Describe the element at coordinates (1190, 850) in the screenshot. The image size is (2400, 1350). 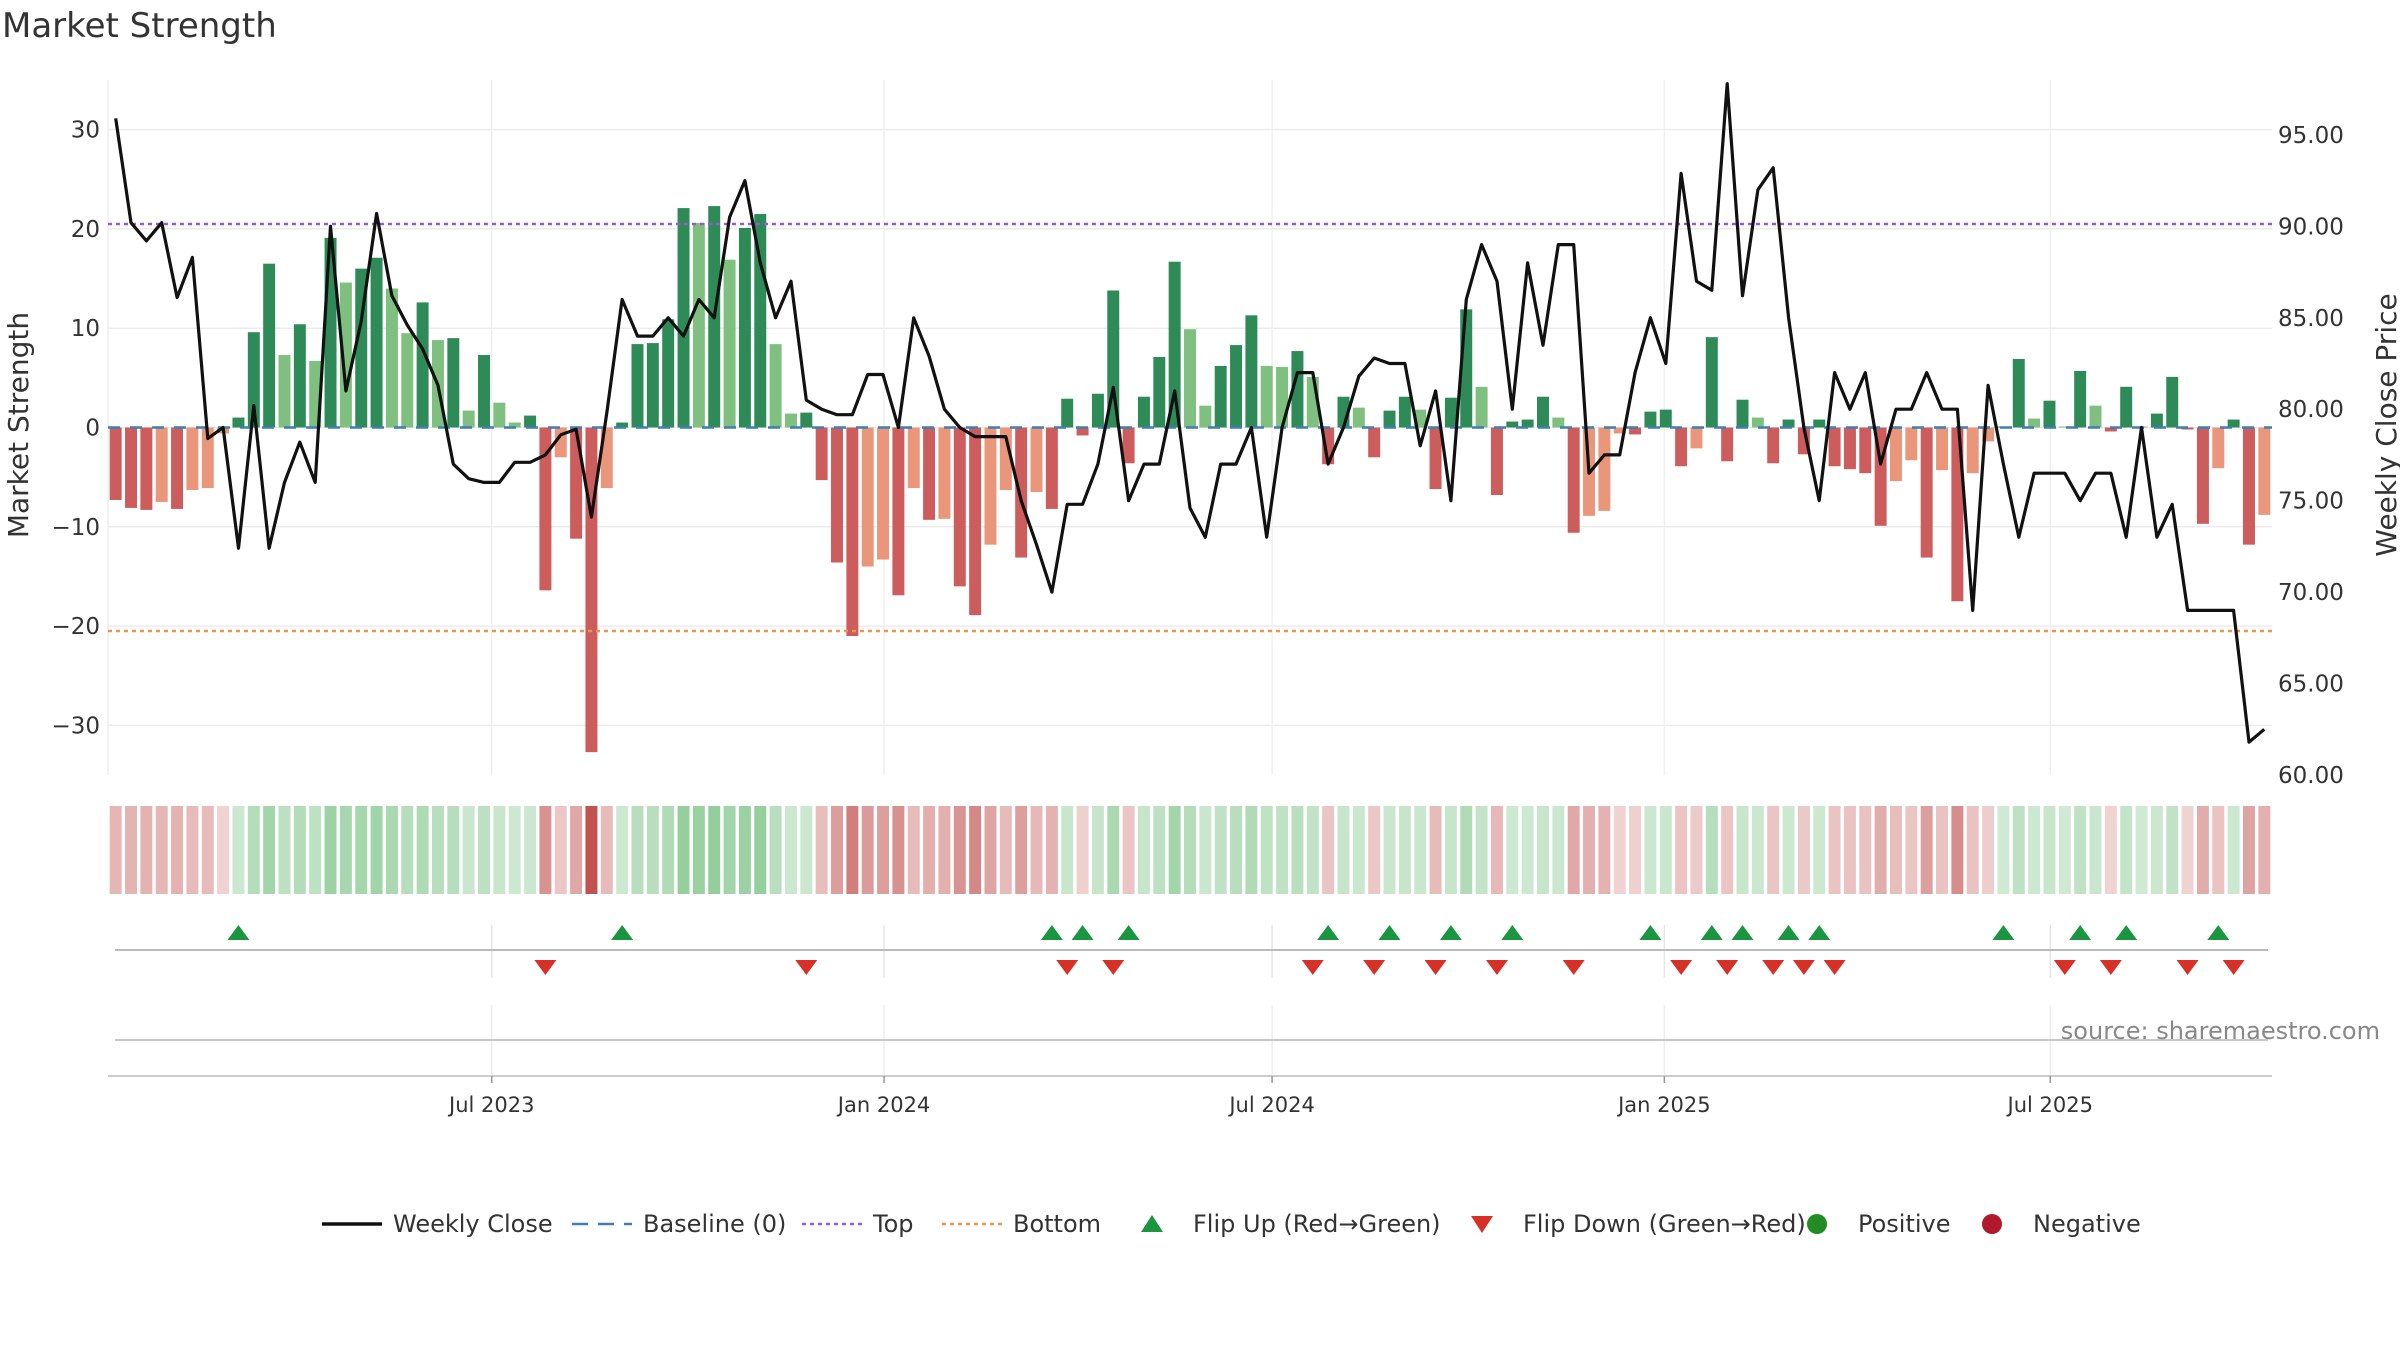
I see `strength-heat-strip` at that location.